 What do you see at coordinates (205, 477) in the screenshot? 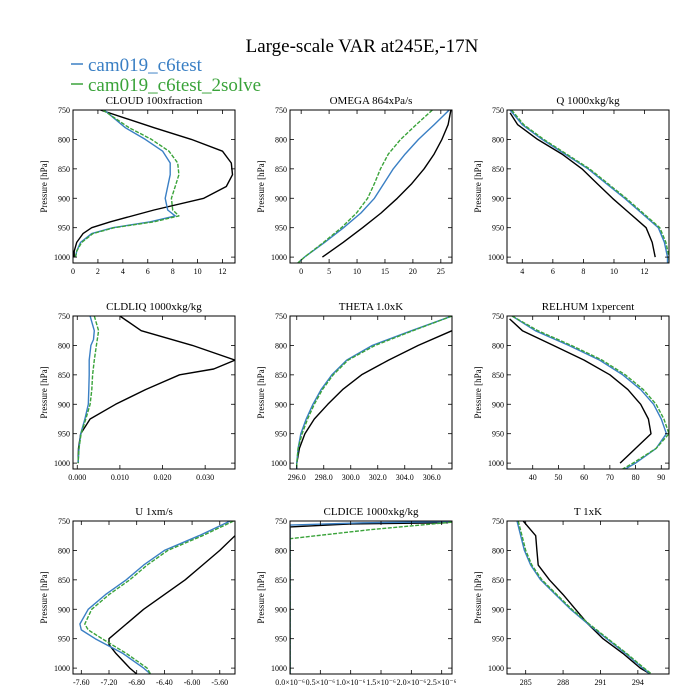
I see `x-tick-label: 0.030` at bounding box center [205, 477].